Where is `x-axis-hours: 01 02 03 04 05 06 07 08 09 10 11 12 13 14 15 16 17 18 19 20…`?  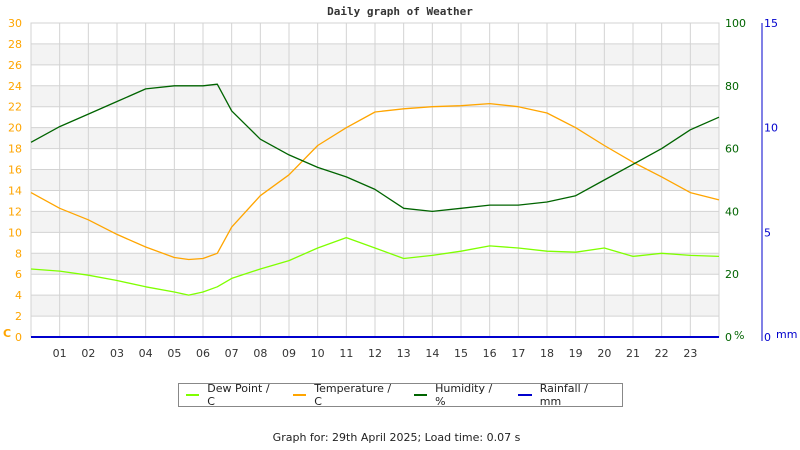 x-axis-hours: 01 02 03 04 05 06 07 08 09 10 11 12 13 14 15 16 17 18 19 20… is located at coordinates (375, 353).